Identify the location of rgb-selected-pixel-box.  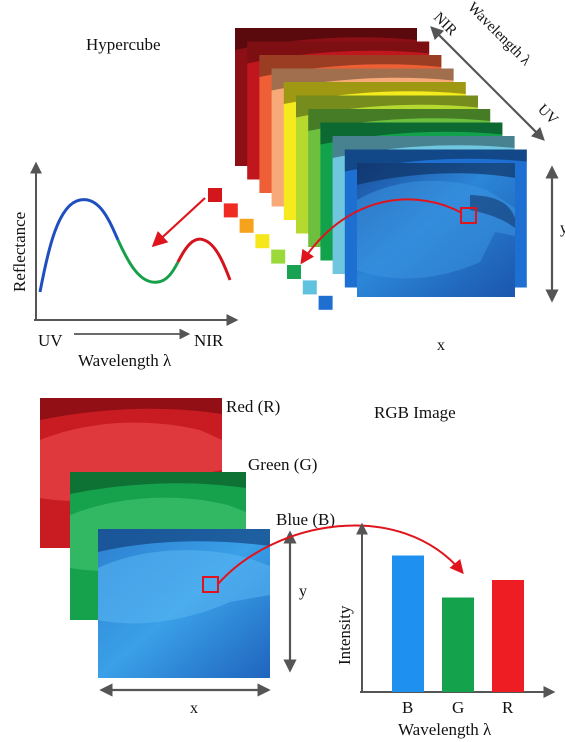
(210, 584).